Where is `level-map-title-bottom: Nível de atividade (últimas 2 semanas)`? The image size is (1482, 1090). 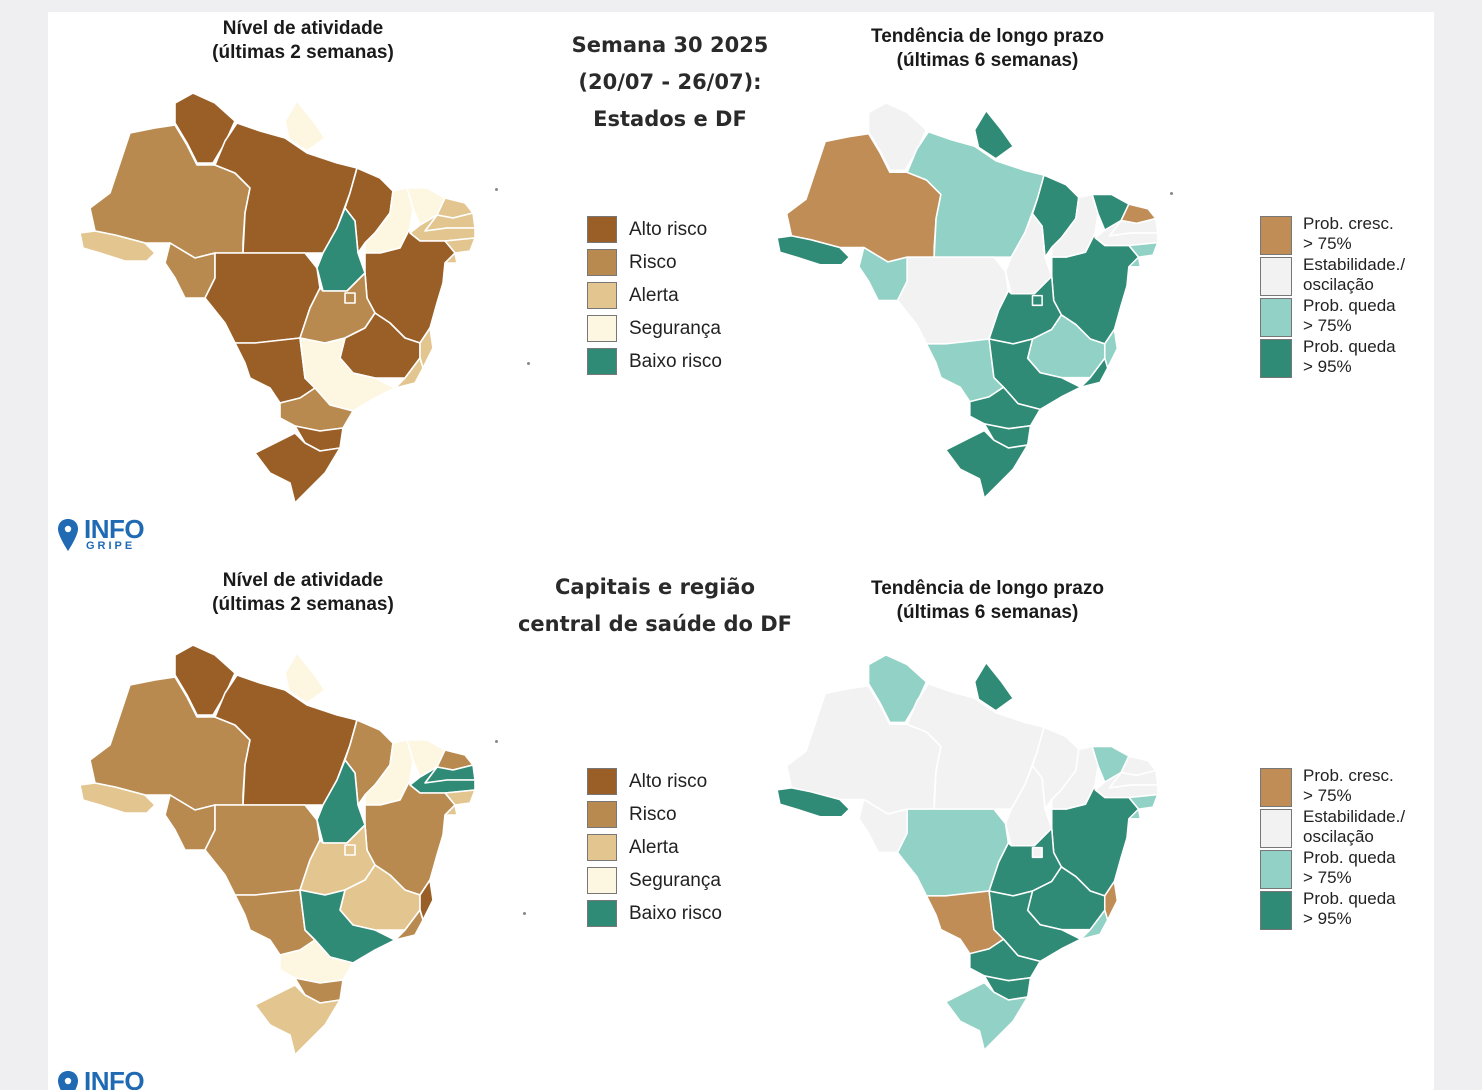 level-map-title-bottom: Nível de atividade (últimas 2 semanas) is located at coordinates (303, 593).